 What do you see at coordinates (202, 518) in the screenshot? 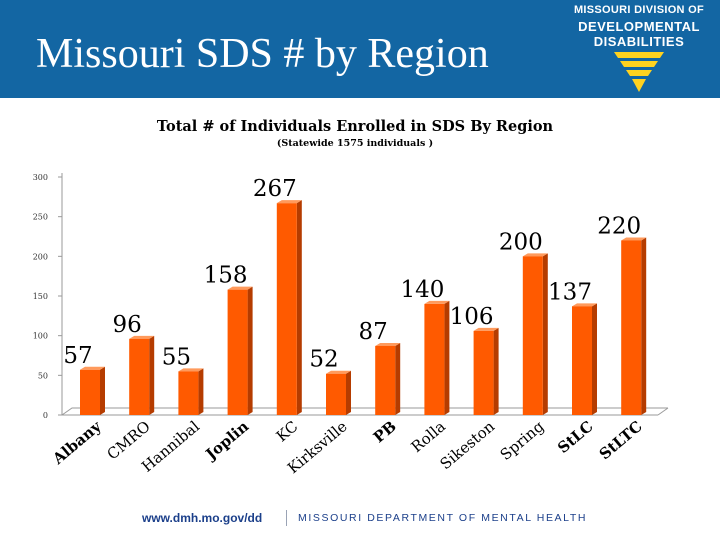
I see `footer-url: www.dmh.mo.gov/dd` at bounding box center [202, 518].